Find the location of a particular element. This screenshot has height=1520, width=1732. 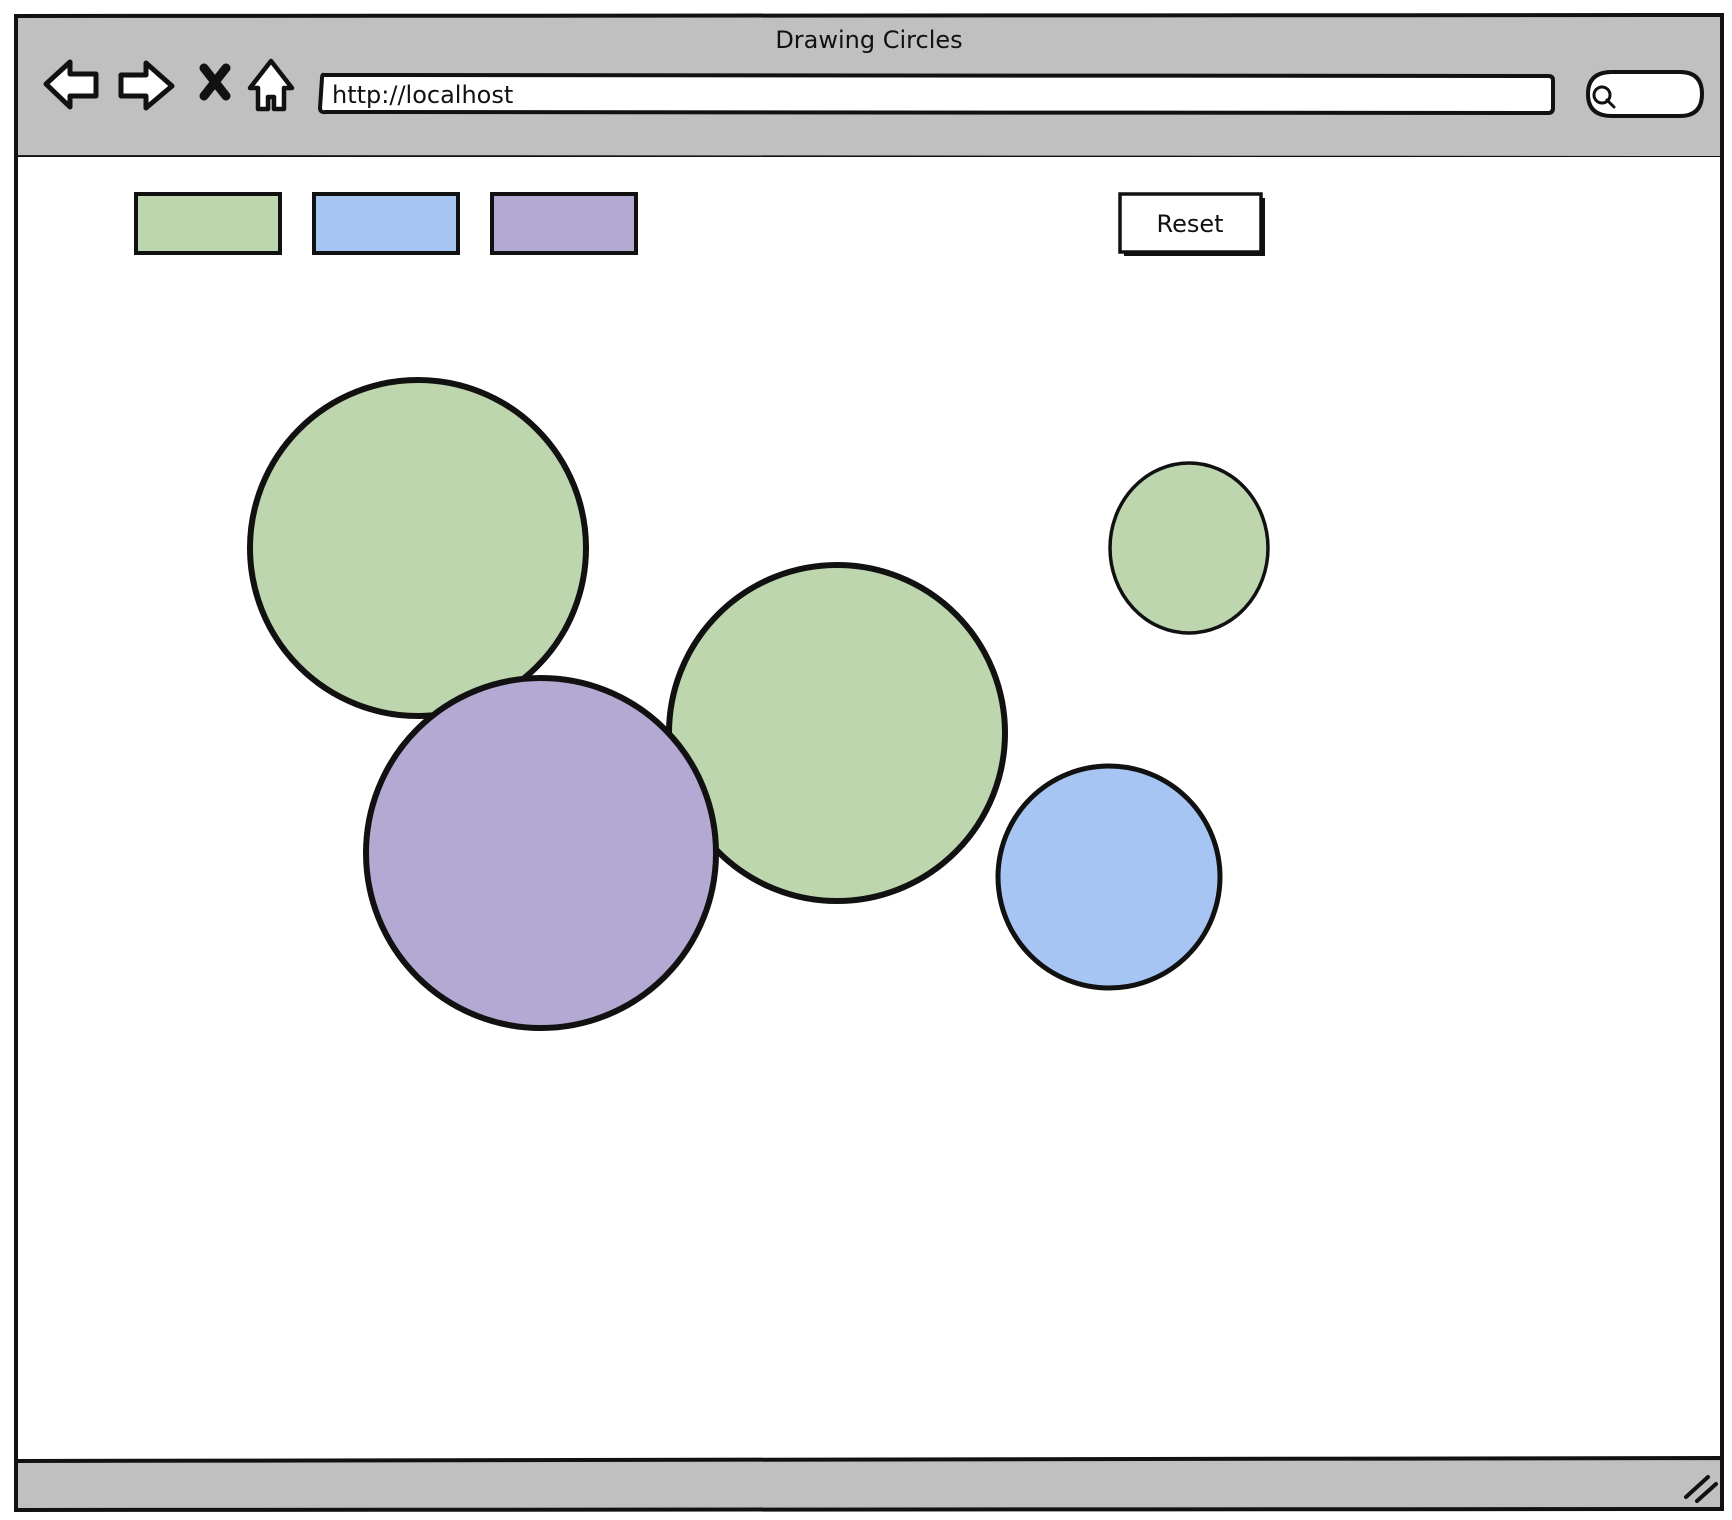

color-palette is located at coordinates (386, 223).